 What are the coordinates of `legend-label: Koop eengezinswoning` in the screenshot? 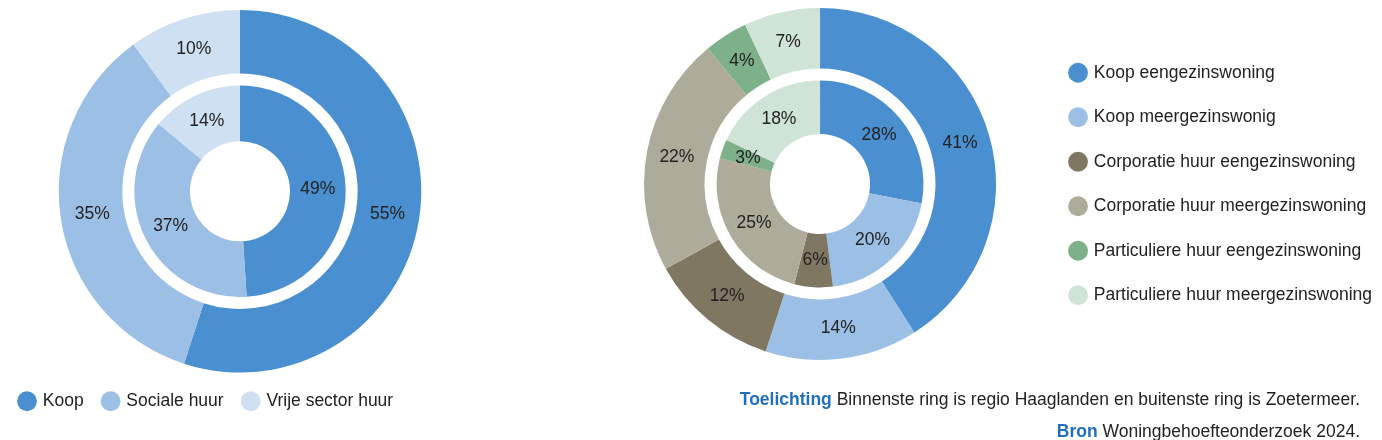 It's located at (1184, 71).